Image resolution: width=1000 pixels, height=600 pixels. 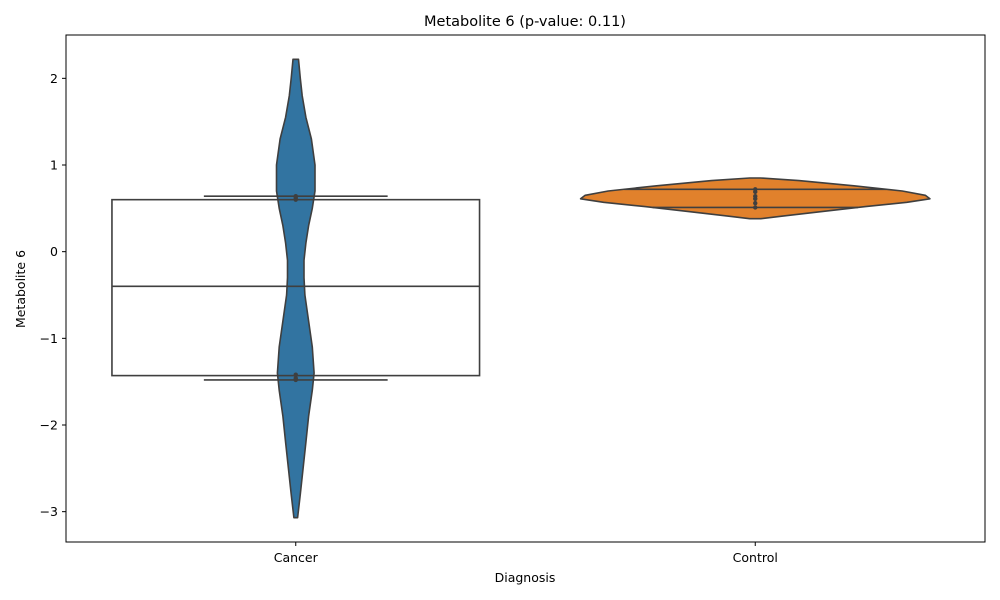 I want to click on violin-cancer, so click(x=295, y=288).